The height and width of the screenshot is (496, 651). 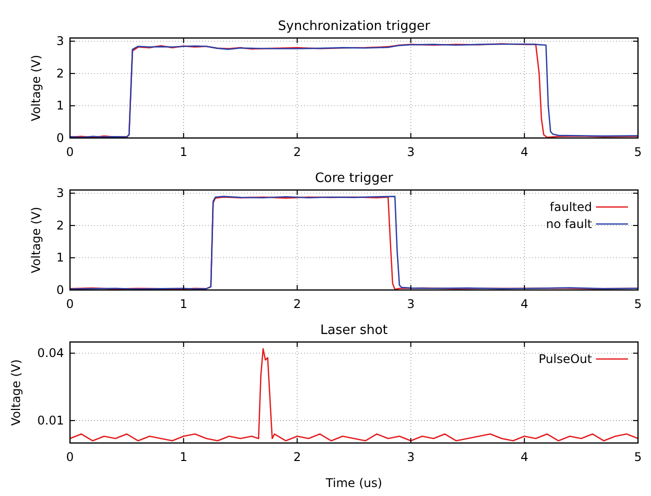 What do you see at coordinates (50, 421) in the screenshot?
I see `y-tick-label: 0.01` at bounding box center [50, 421].